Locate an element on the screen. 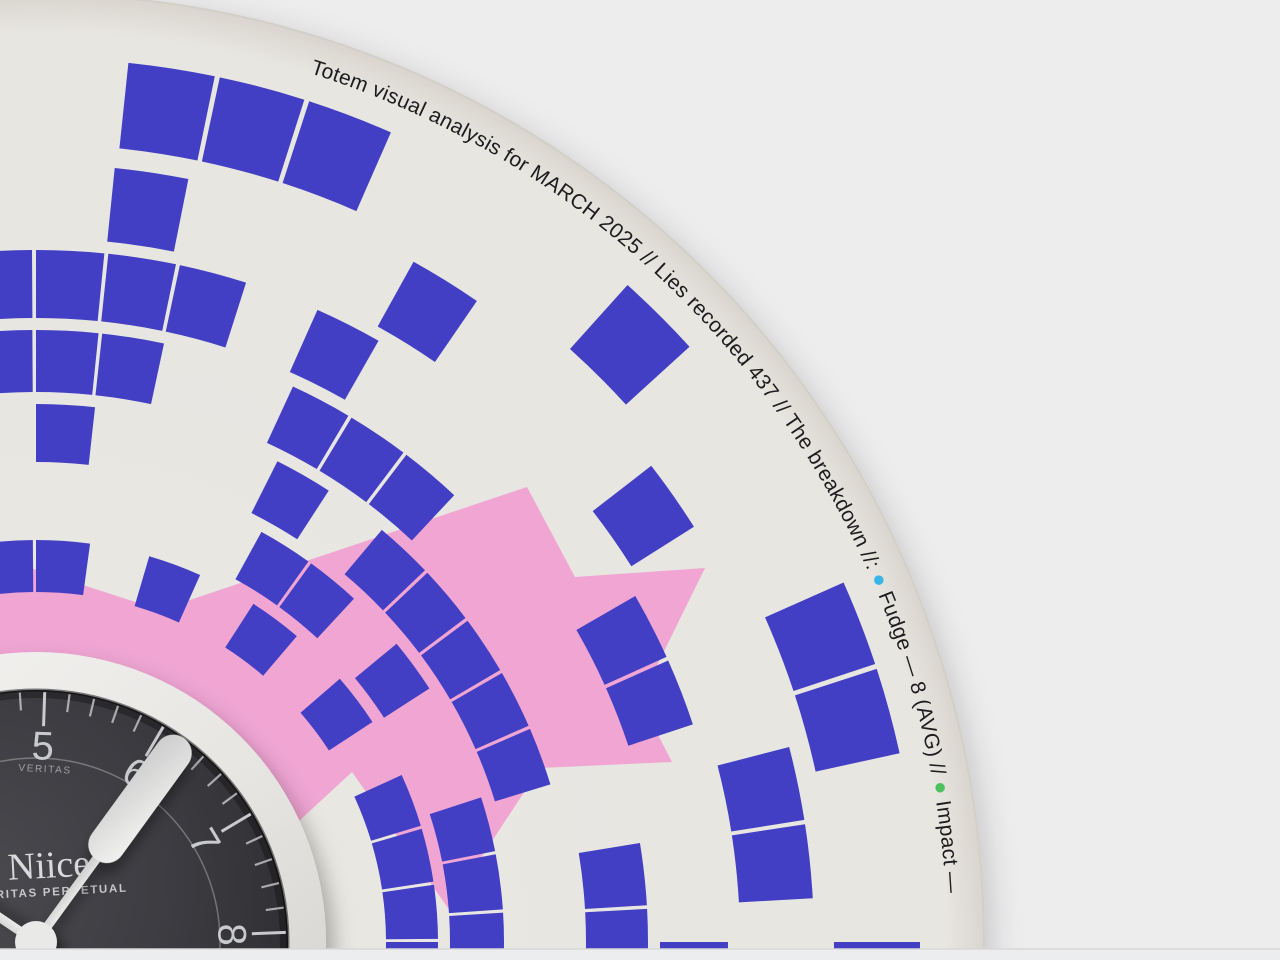 The height and width of the screenshot is (960, 1280). clock-numeral: 5 is located at coordinates (43, 746).